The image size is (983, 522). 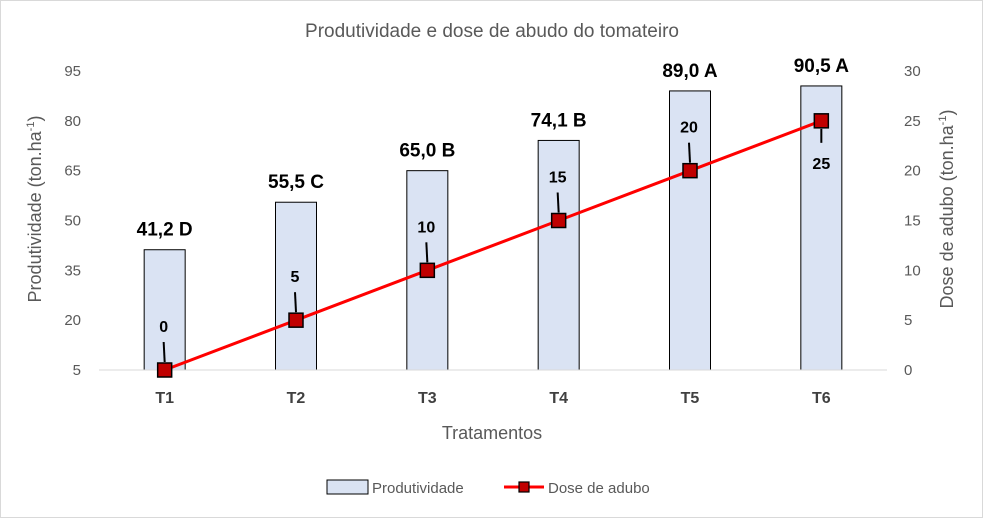 I want to click on x-tick-label: T5, so click(x=690, y=398).